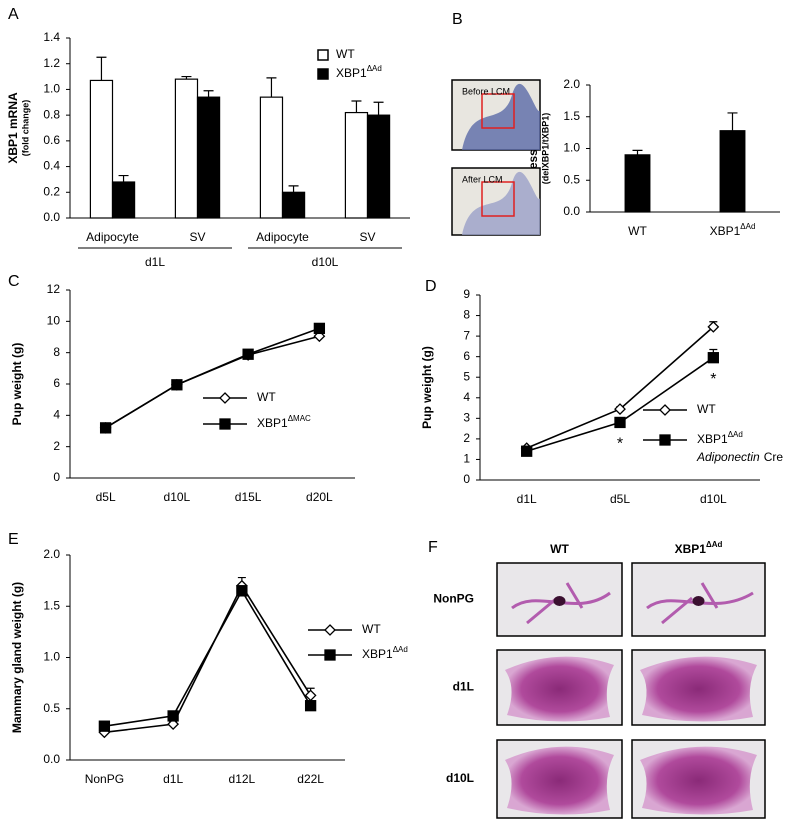  What do you see at coordinates (367, 237) in the screenshot?
I see `x-tick-label-main: SV` at bounding box center [367, 237].